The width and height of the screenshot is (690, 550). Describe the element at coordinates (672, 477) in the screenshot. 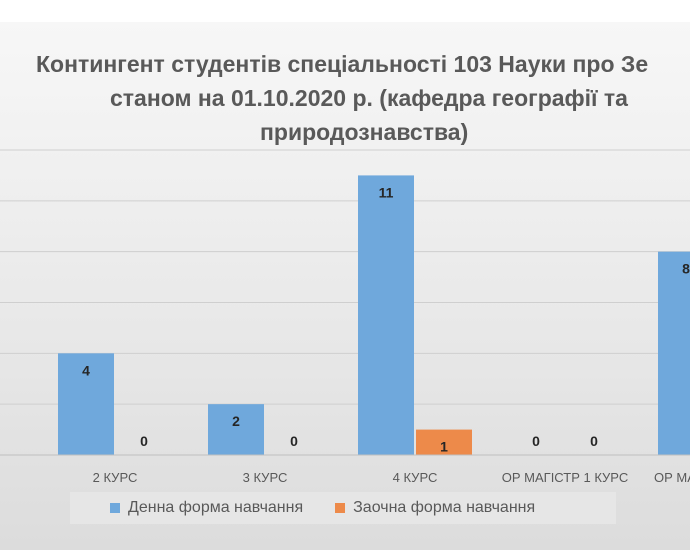

I see `x-tick-label: ОР МА` at that location.